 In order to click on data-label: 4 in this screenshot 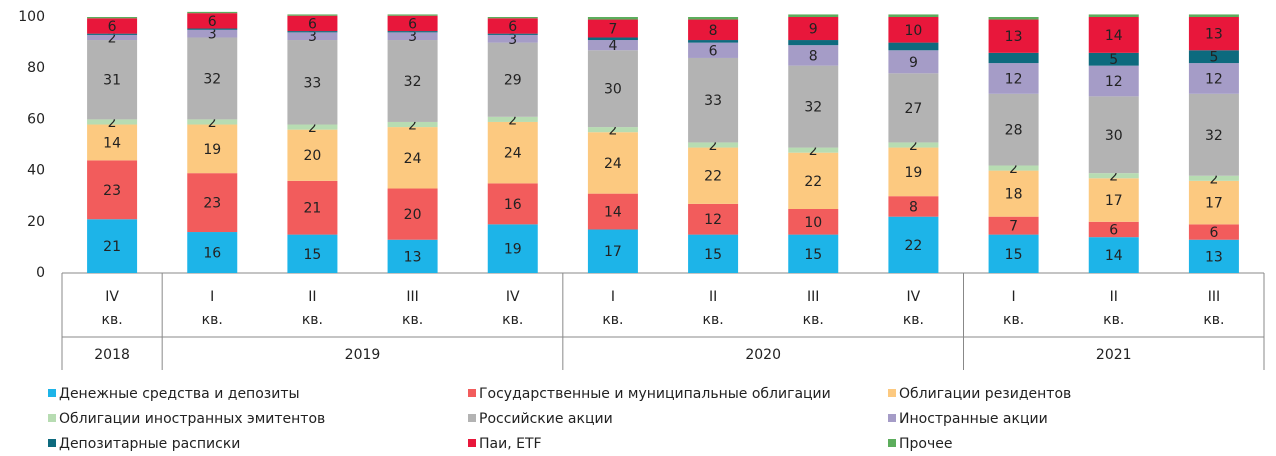, I will do `click(612, 46)`.